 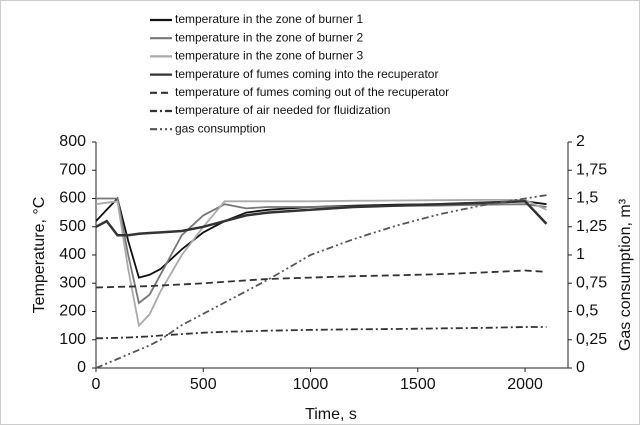 I want to click on legend-label: temperature in the zone of burner 3, so click(x=269, y=56).